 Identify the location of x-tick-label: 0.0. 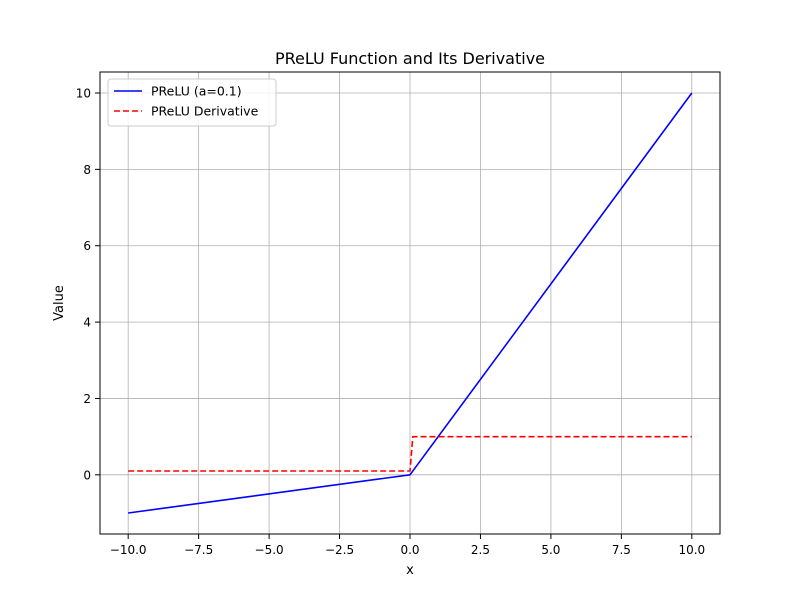
(409, 550).